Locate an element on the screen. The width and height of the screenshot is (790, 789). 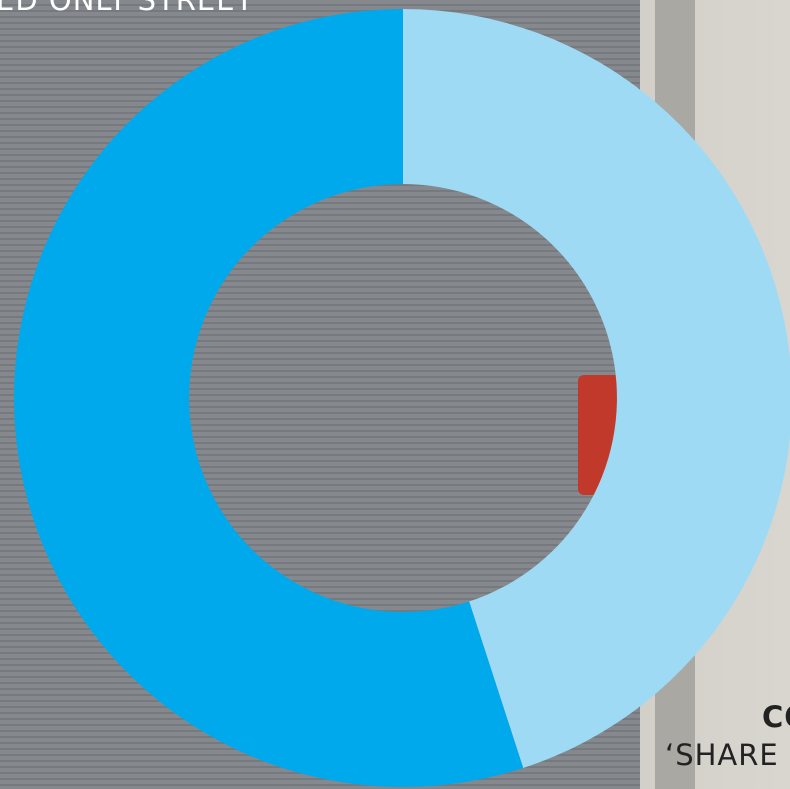
caption: ‘SHARE is located at coordinates (722, 755).